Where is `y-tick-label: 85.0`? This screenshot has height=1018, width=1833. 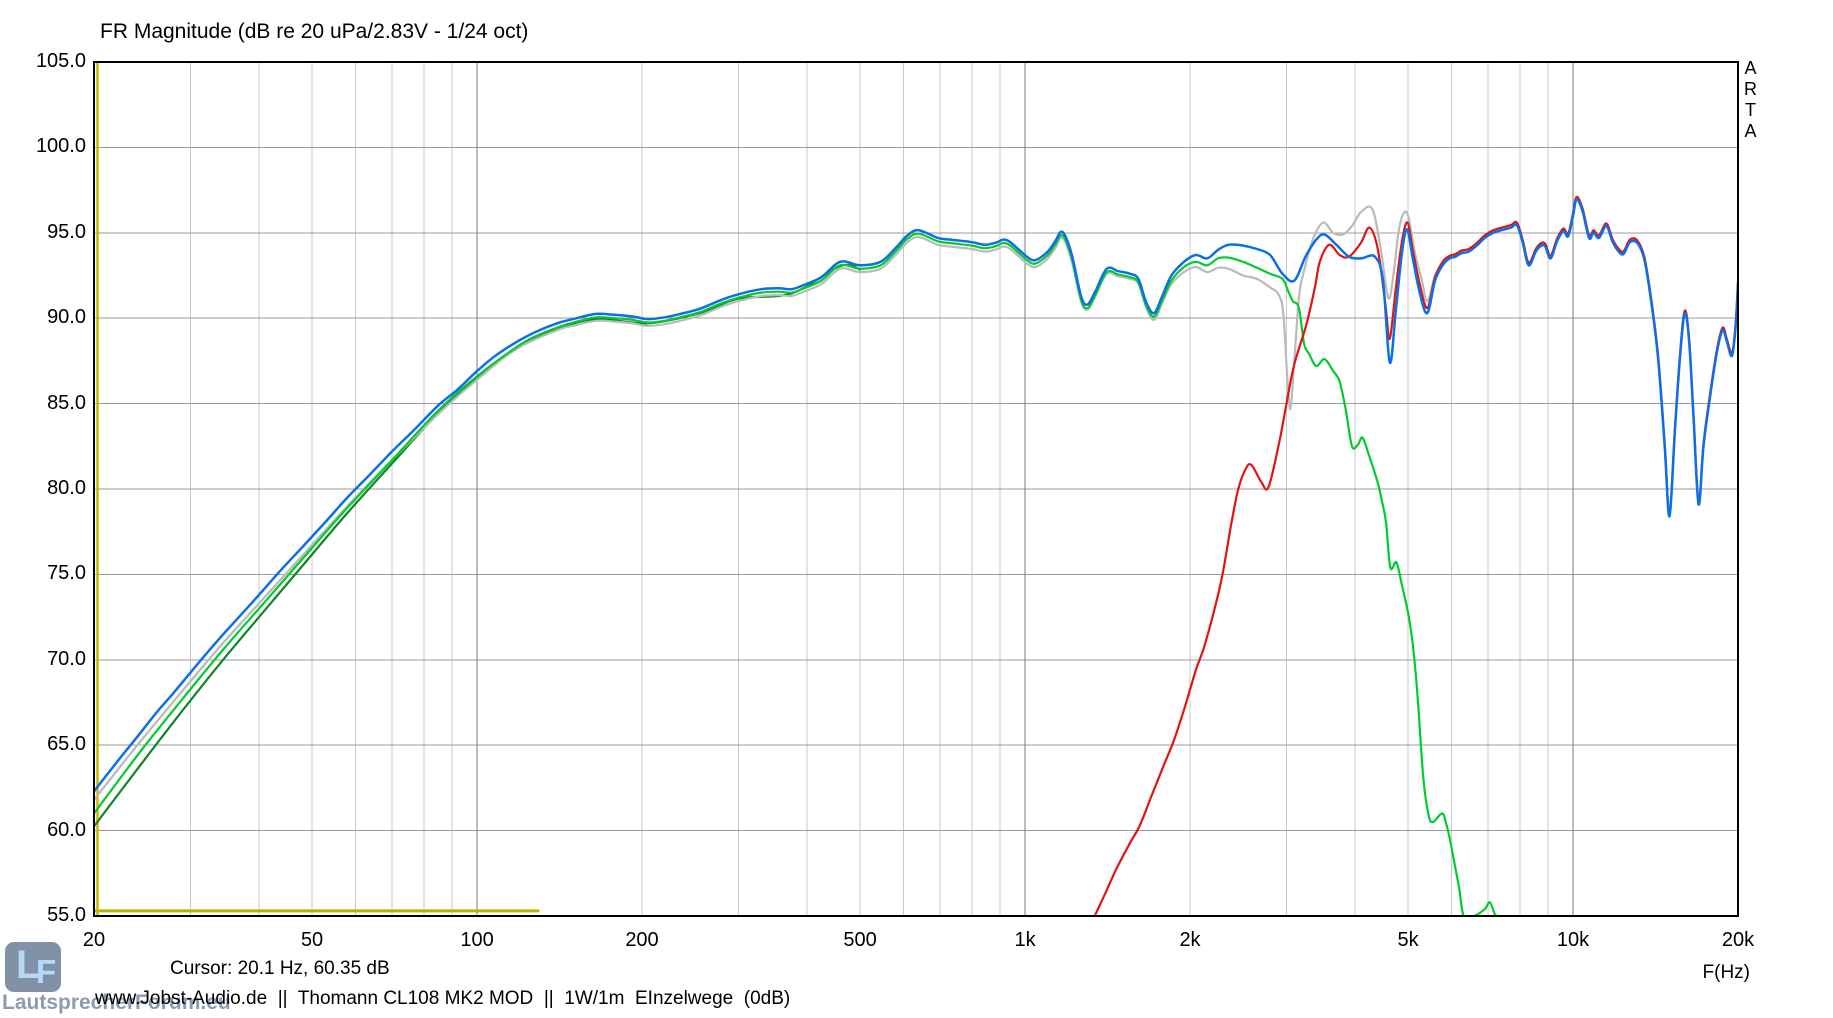 y-tick-label: 85.0 is located at coordinates (66, 402).